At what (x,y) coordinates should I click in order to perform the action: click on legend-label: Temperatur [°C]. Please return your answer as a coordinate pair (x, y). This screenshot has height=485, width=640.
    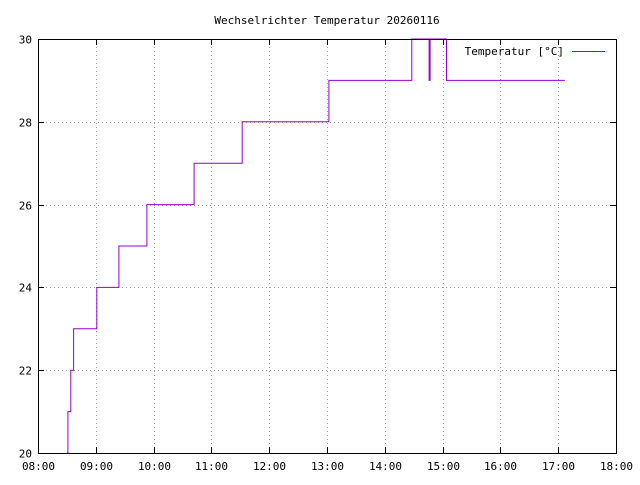
    Looking at the image, I should click on (514, 51).